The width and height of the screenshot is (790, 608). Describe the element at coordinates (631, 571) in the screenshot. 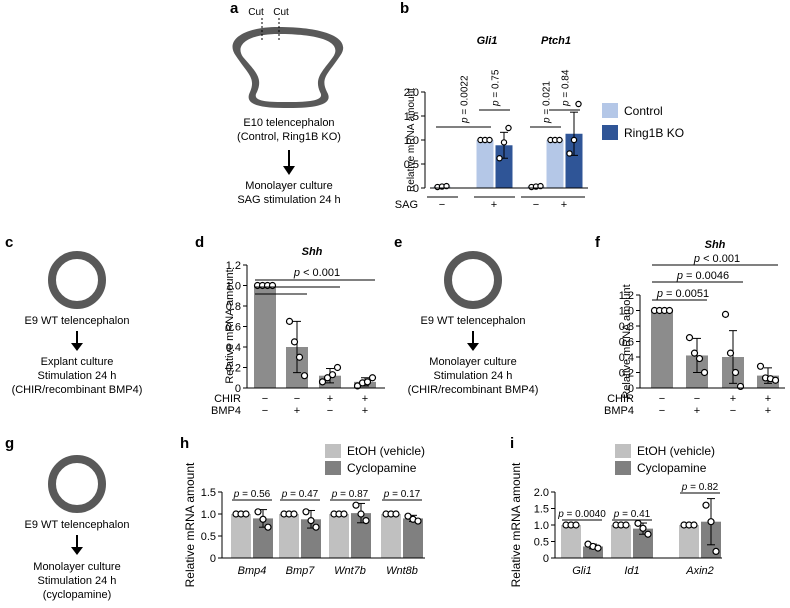

I see `gene-label: Id1` at that location.